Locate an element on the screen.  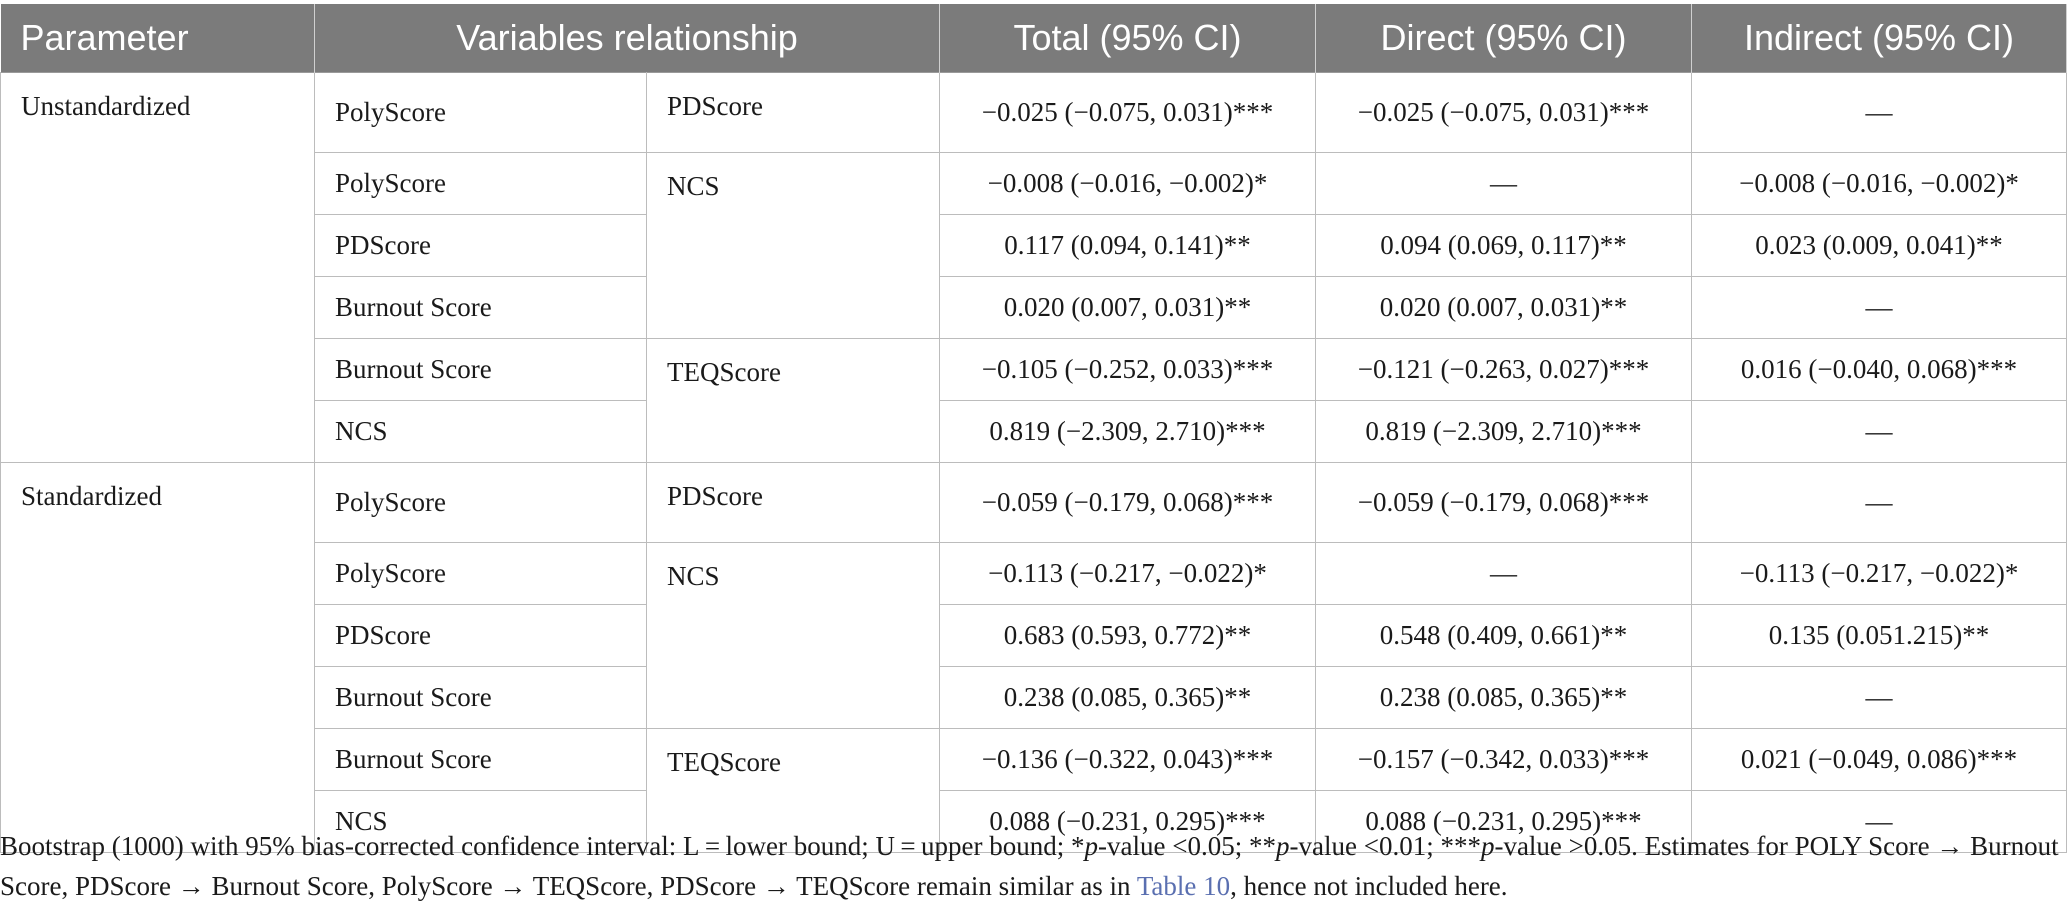
direct-effect-cell: −0.025 (−0.075, 0.031)*** is located at coordinates (1503, 112).